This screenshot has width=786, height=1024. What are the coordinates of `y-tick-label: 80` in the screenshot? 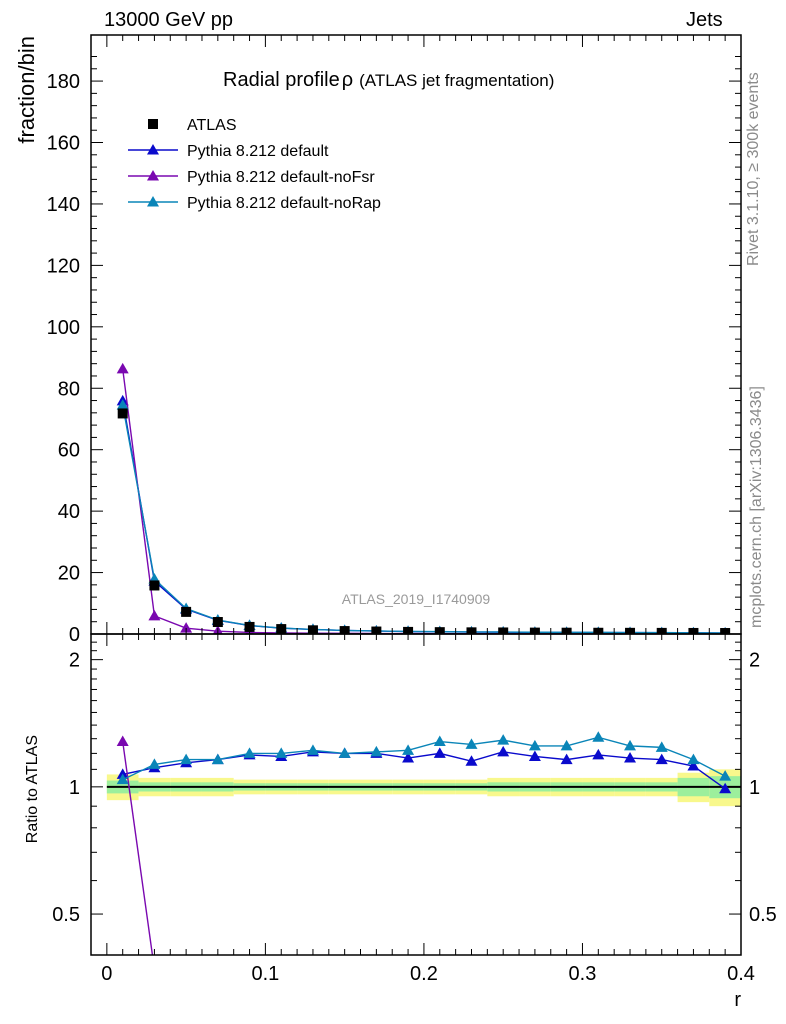 It's located at (69, 389).